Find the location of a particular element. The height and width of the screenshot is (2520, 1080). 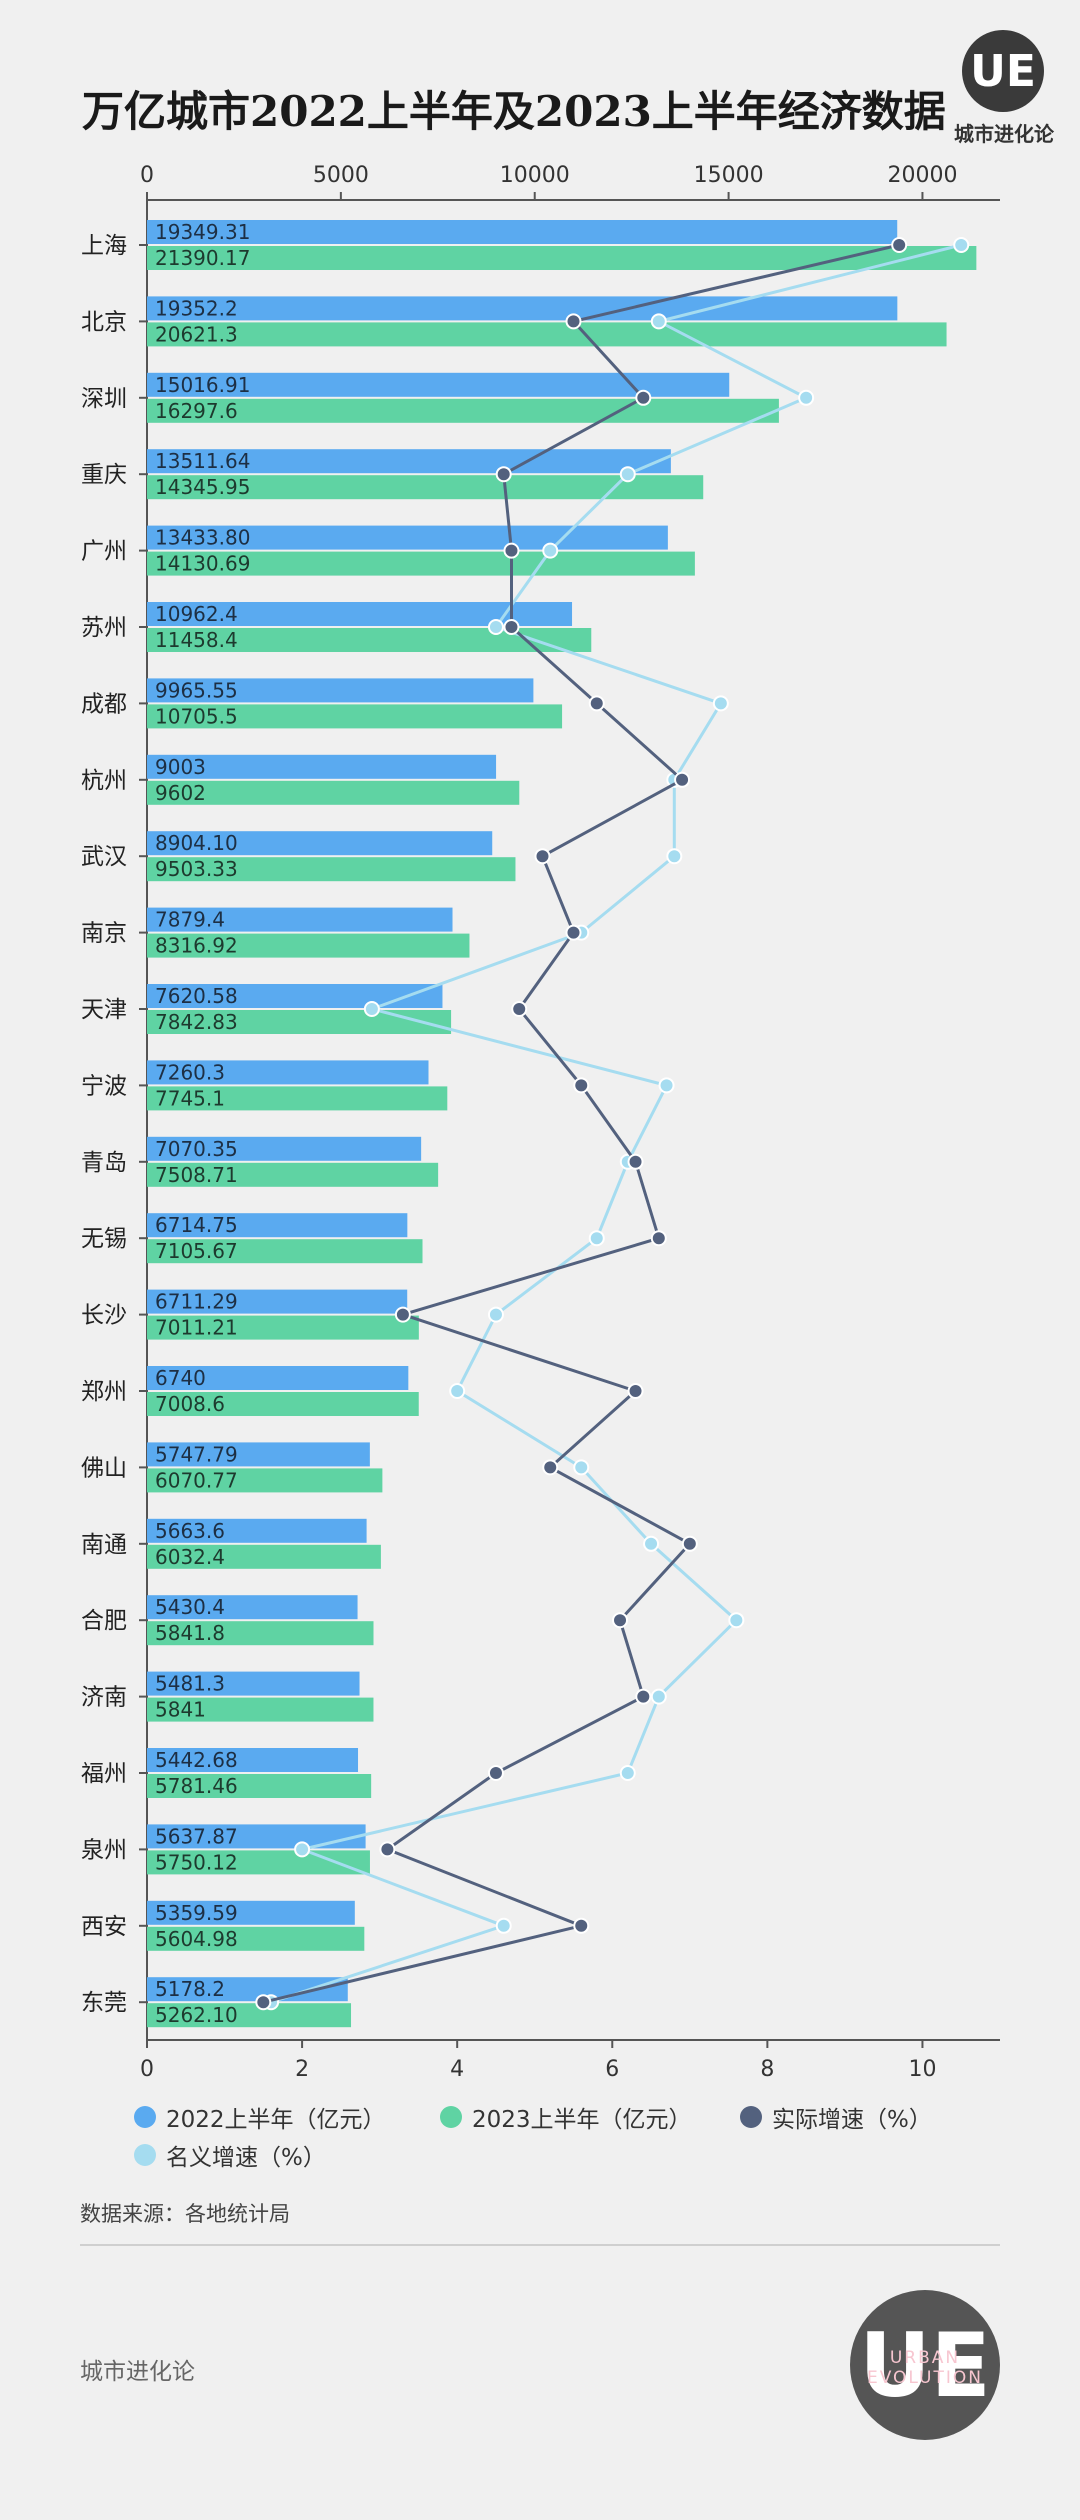

bar-2022-label: 5359.59 is located at coordinates (196, 1913).